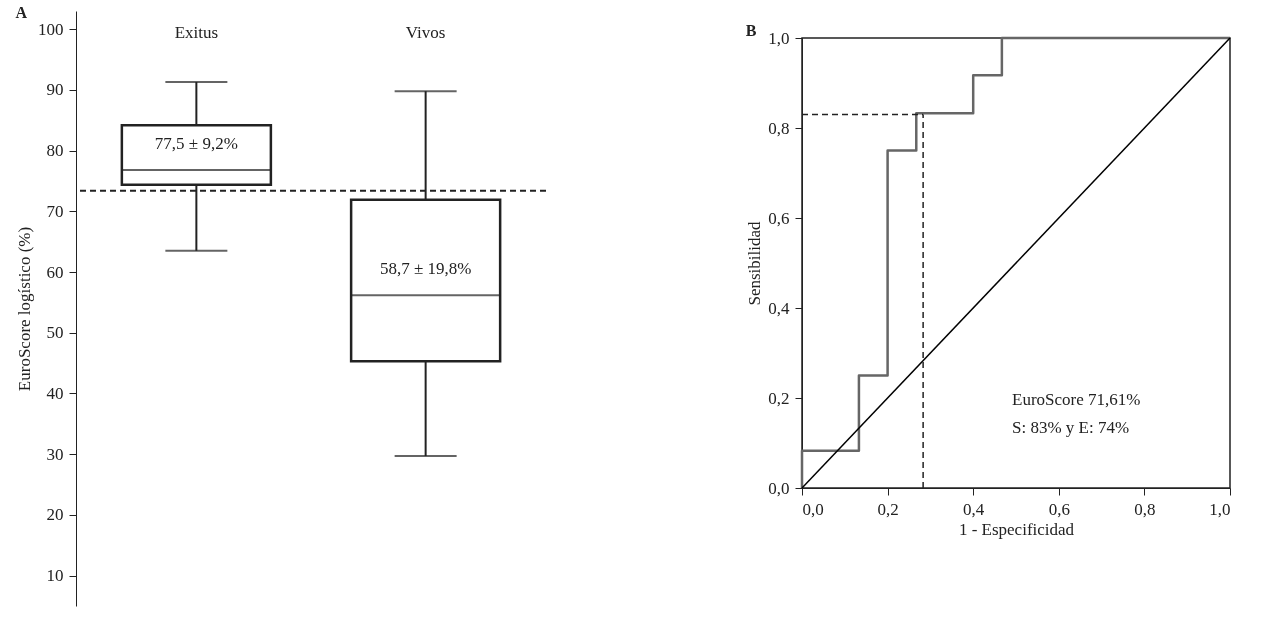 This screenshot has height=632, width=1286. Describe the element at coordinates (779, 128) in the screenshot. I see `y-tick-label: 0,8` at that location.